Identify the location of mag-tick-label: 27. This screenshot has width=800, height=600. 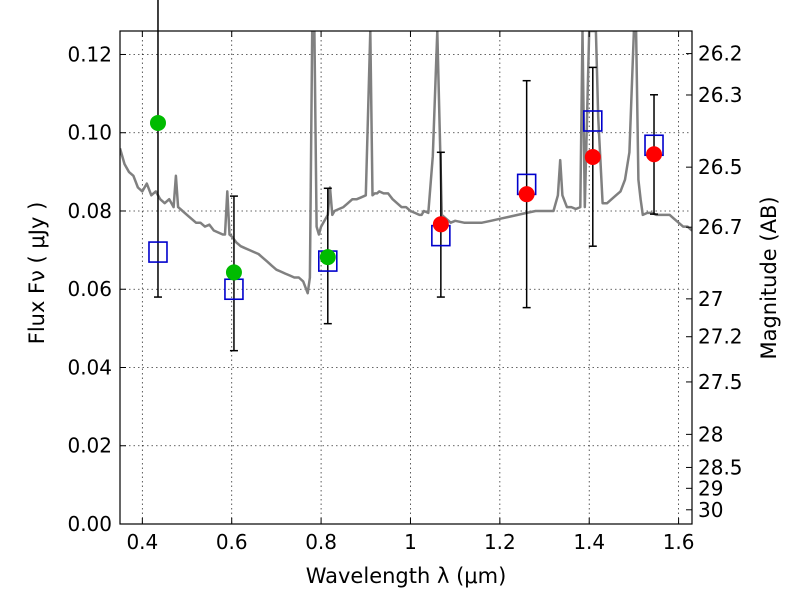
(710, 299).